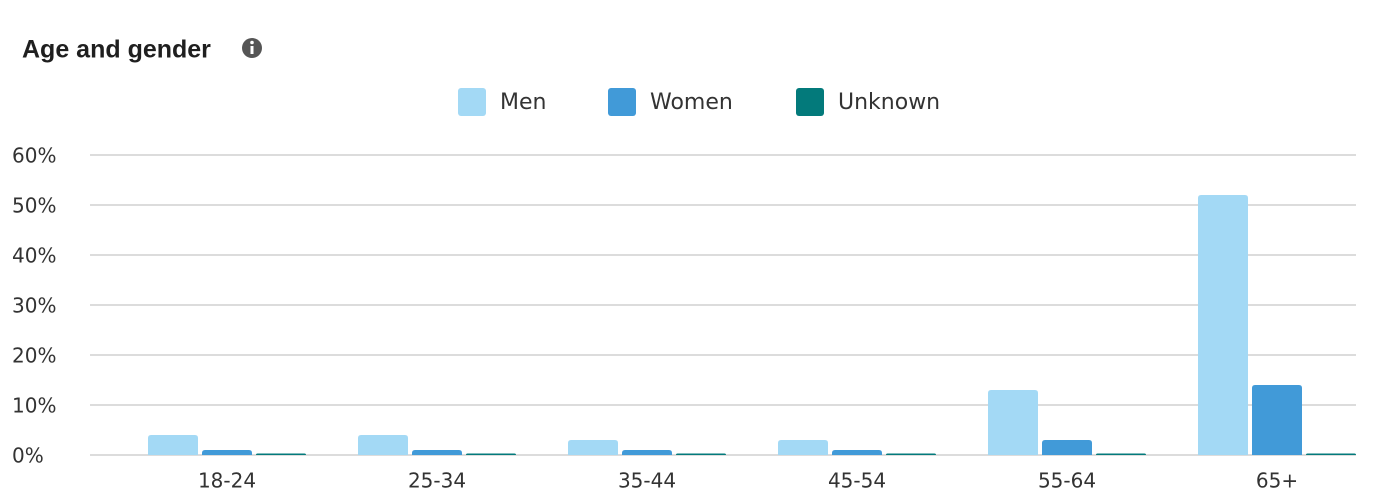 This screenshot has height=504, width=1380. Describe the element at coordinates (34, 406) in the screenshot. I see `y-tick-label: 10%` at that location.